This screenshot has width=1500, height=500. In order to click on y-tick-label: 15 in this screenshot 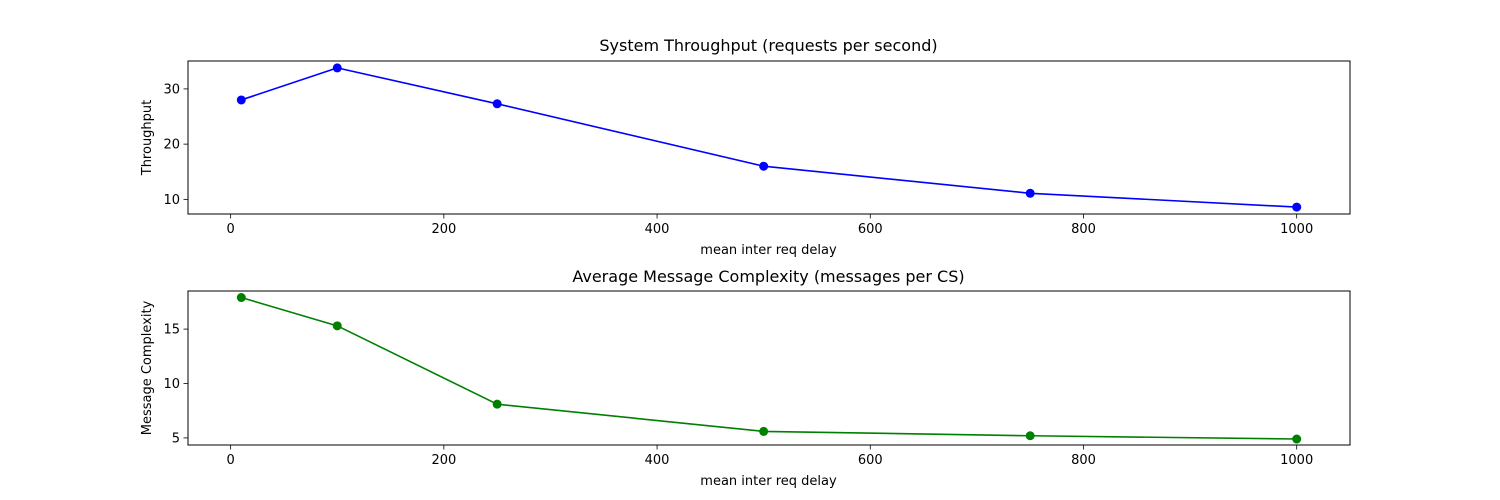, I will do `click(171, 330)`.